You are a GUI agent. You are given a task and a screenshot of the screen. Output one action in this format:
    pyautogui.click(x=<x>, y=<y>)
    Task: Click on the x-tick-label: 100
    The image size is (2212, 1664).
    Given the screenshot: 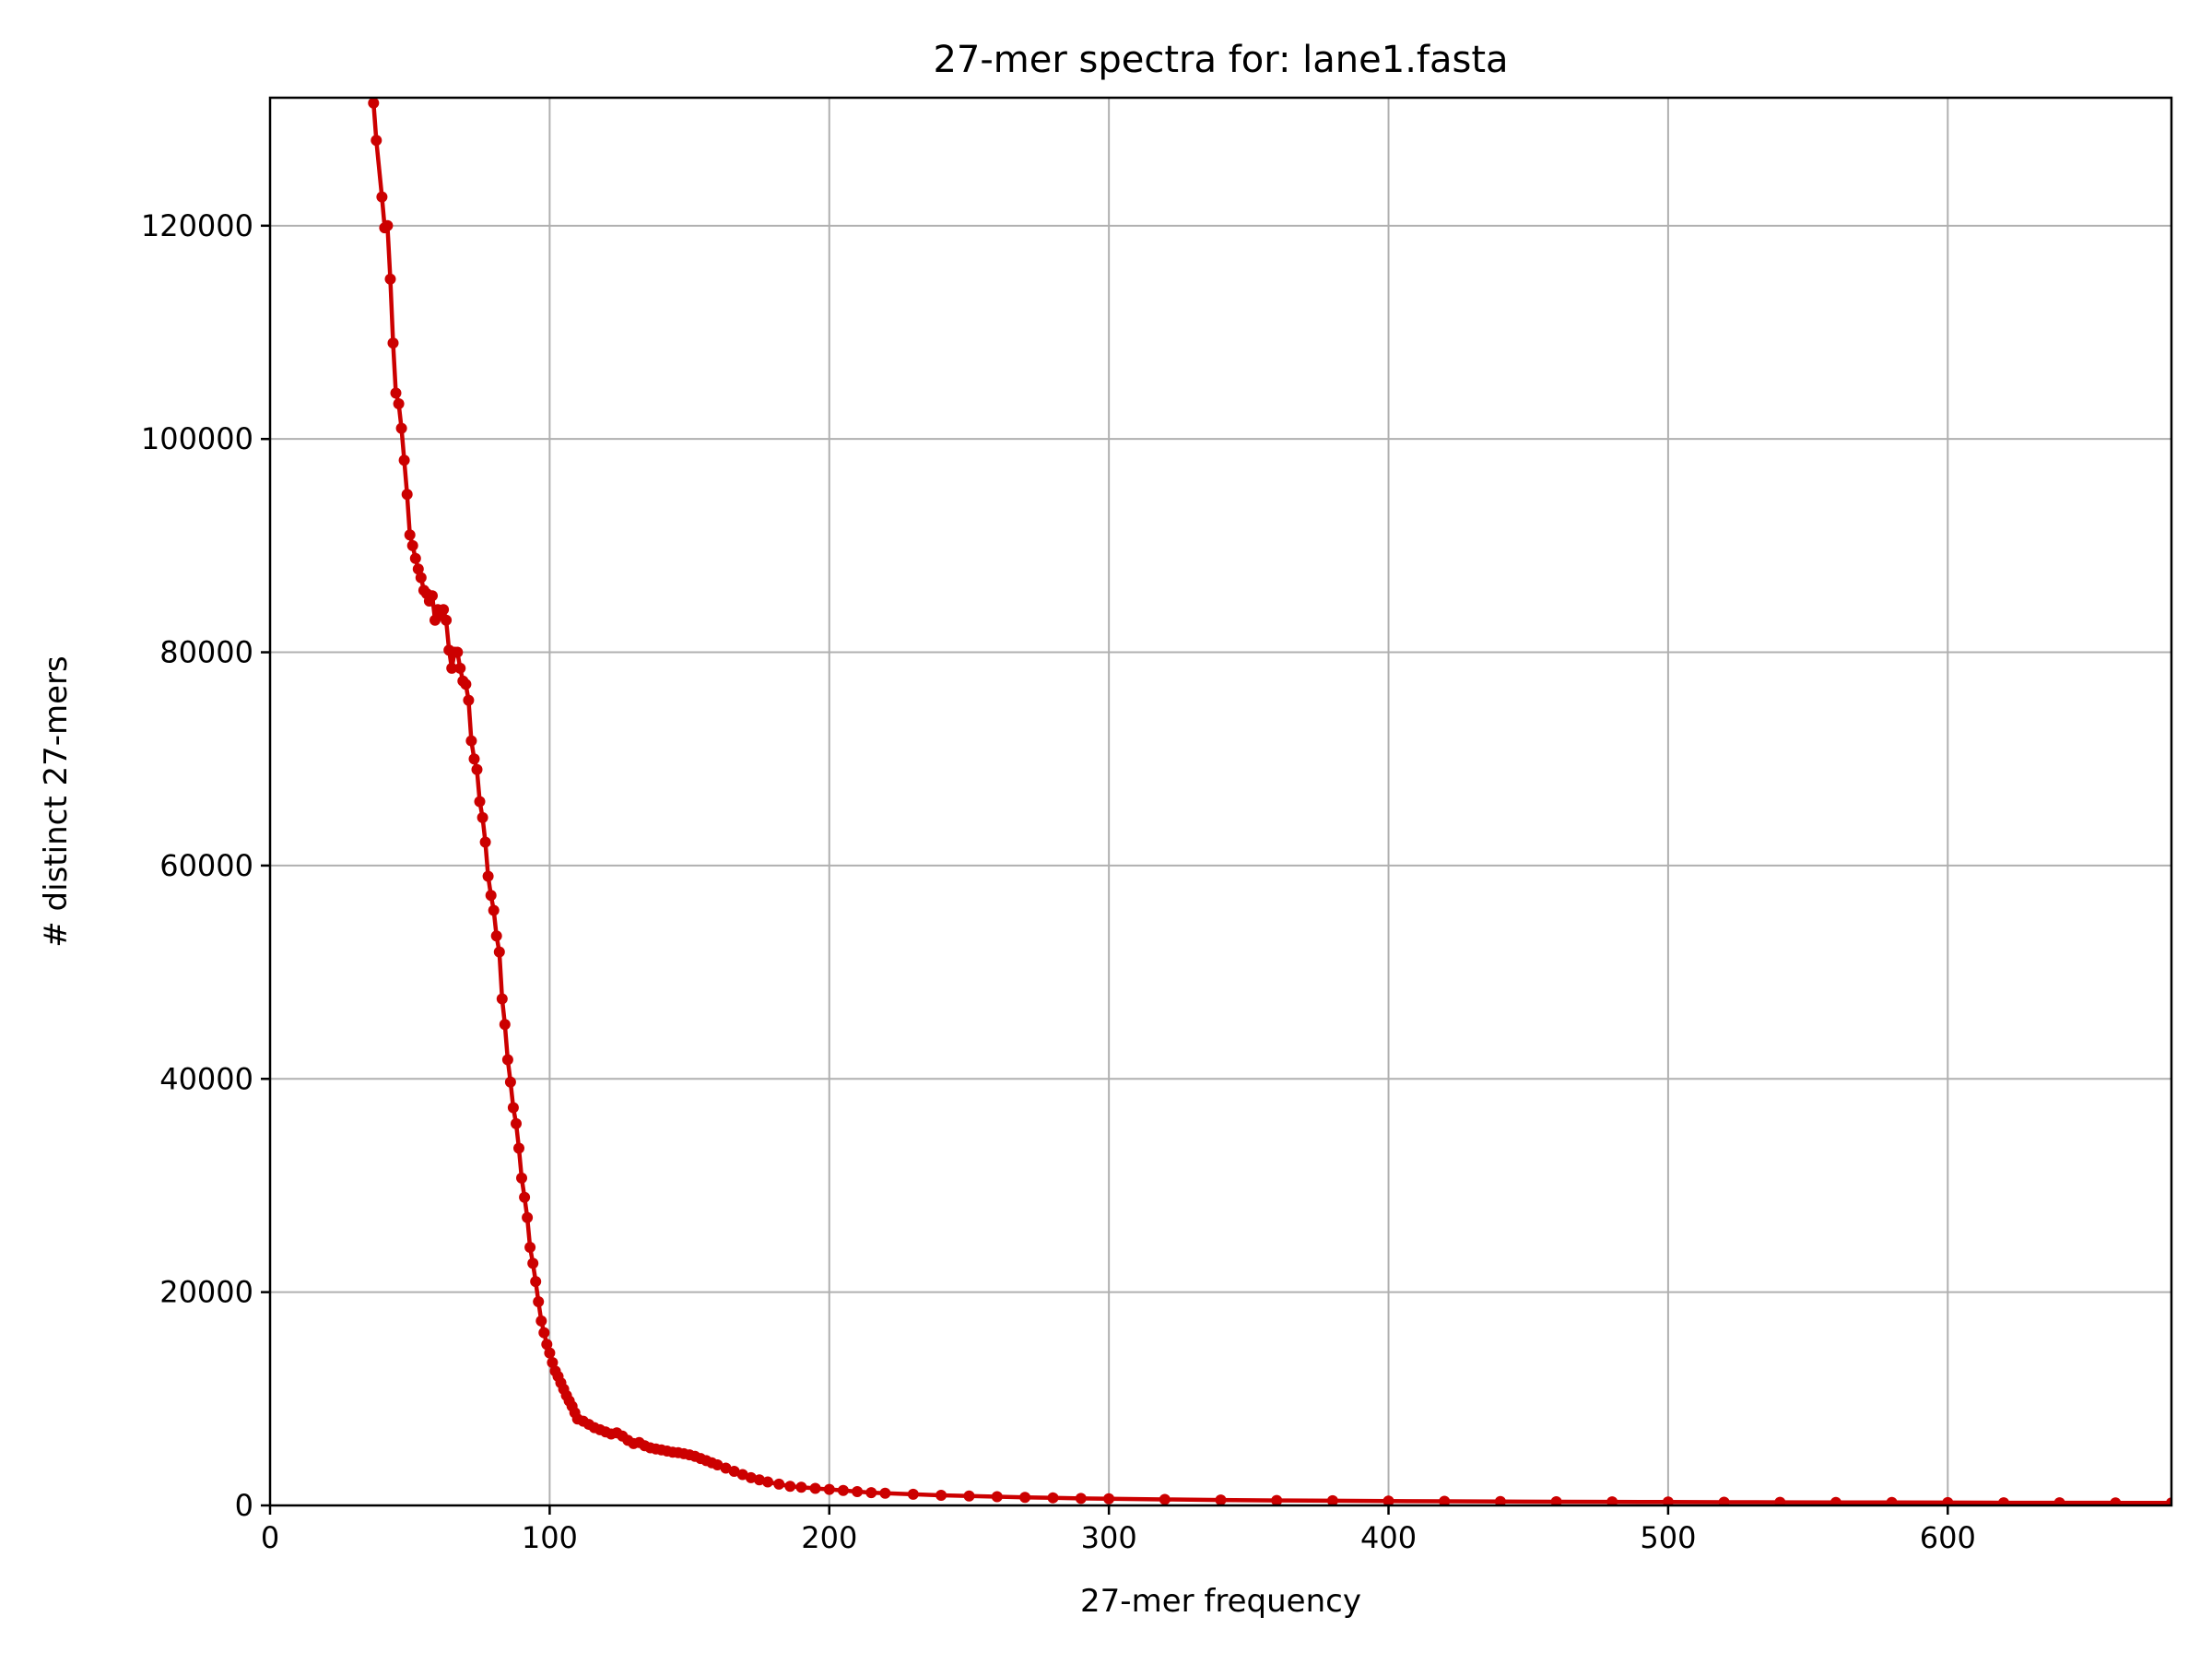 What is the action you would take?
    pyautogui.click(x=550, y=1537)
    